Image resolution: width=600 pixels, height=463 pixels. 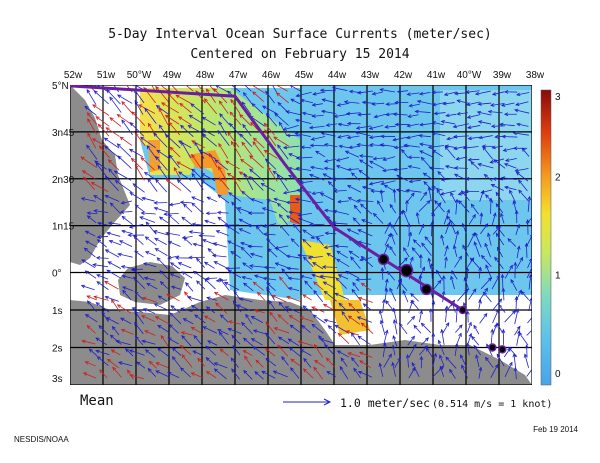 What do you see at coordinates (502, 75) in the screenshot?
I see `x-tick-label: 39w` at bounding box center [502, 75].